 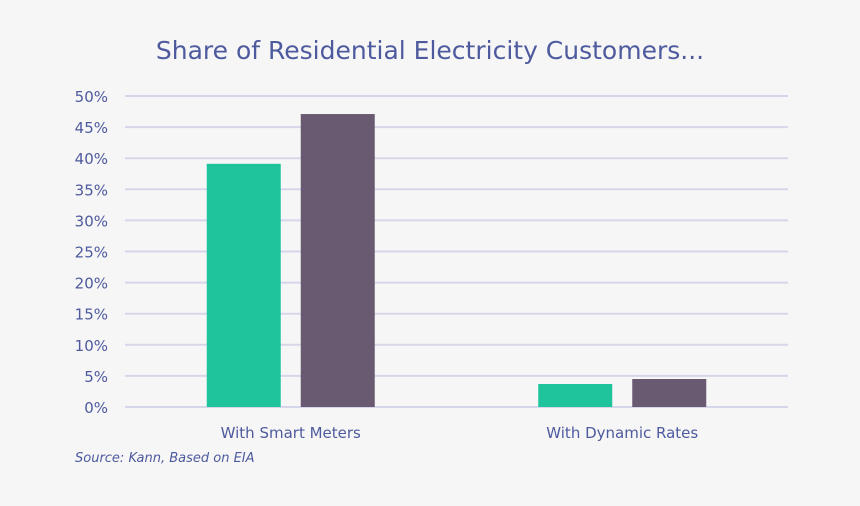 I want to click on y-tick-label: 5%, so click(x=96, y=377).